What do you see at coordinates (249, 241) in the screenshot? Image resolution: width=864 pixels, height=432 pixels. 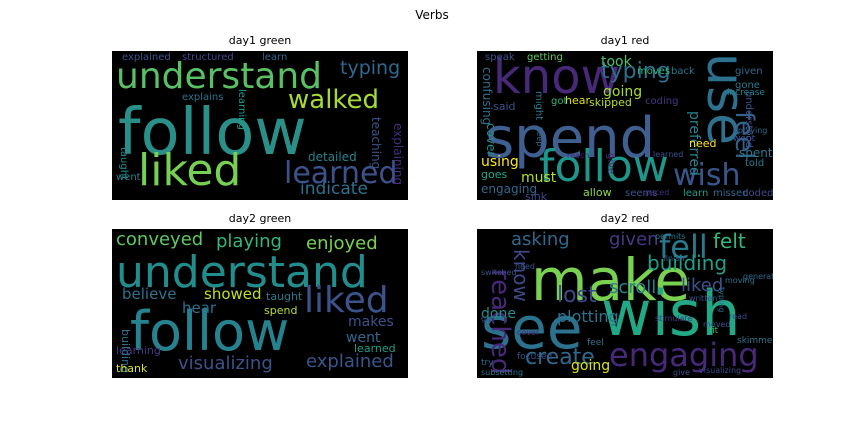 I see `cloud-word: playing` at bounding box center [249, 241].